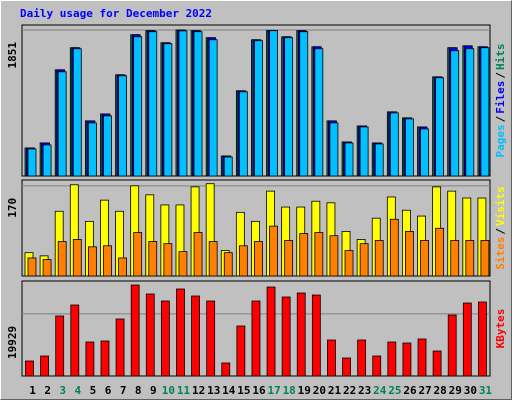 The height and width of the screenshot is (400, 512). Describe the element at coordinates (213, 390) in the screenshot. I see `x-tick-label: 13` at that location.